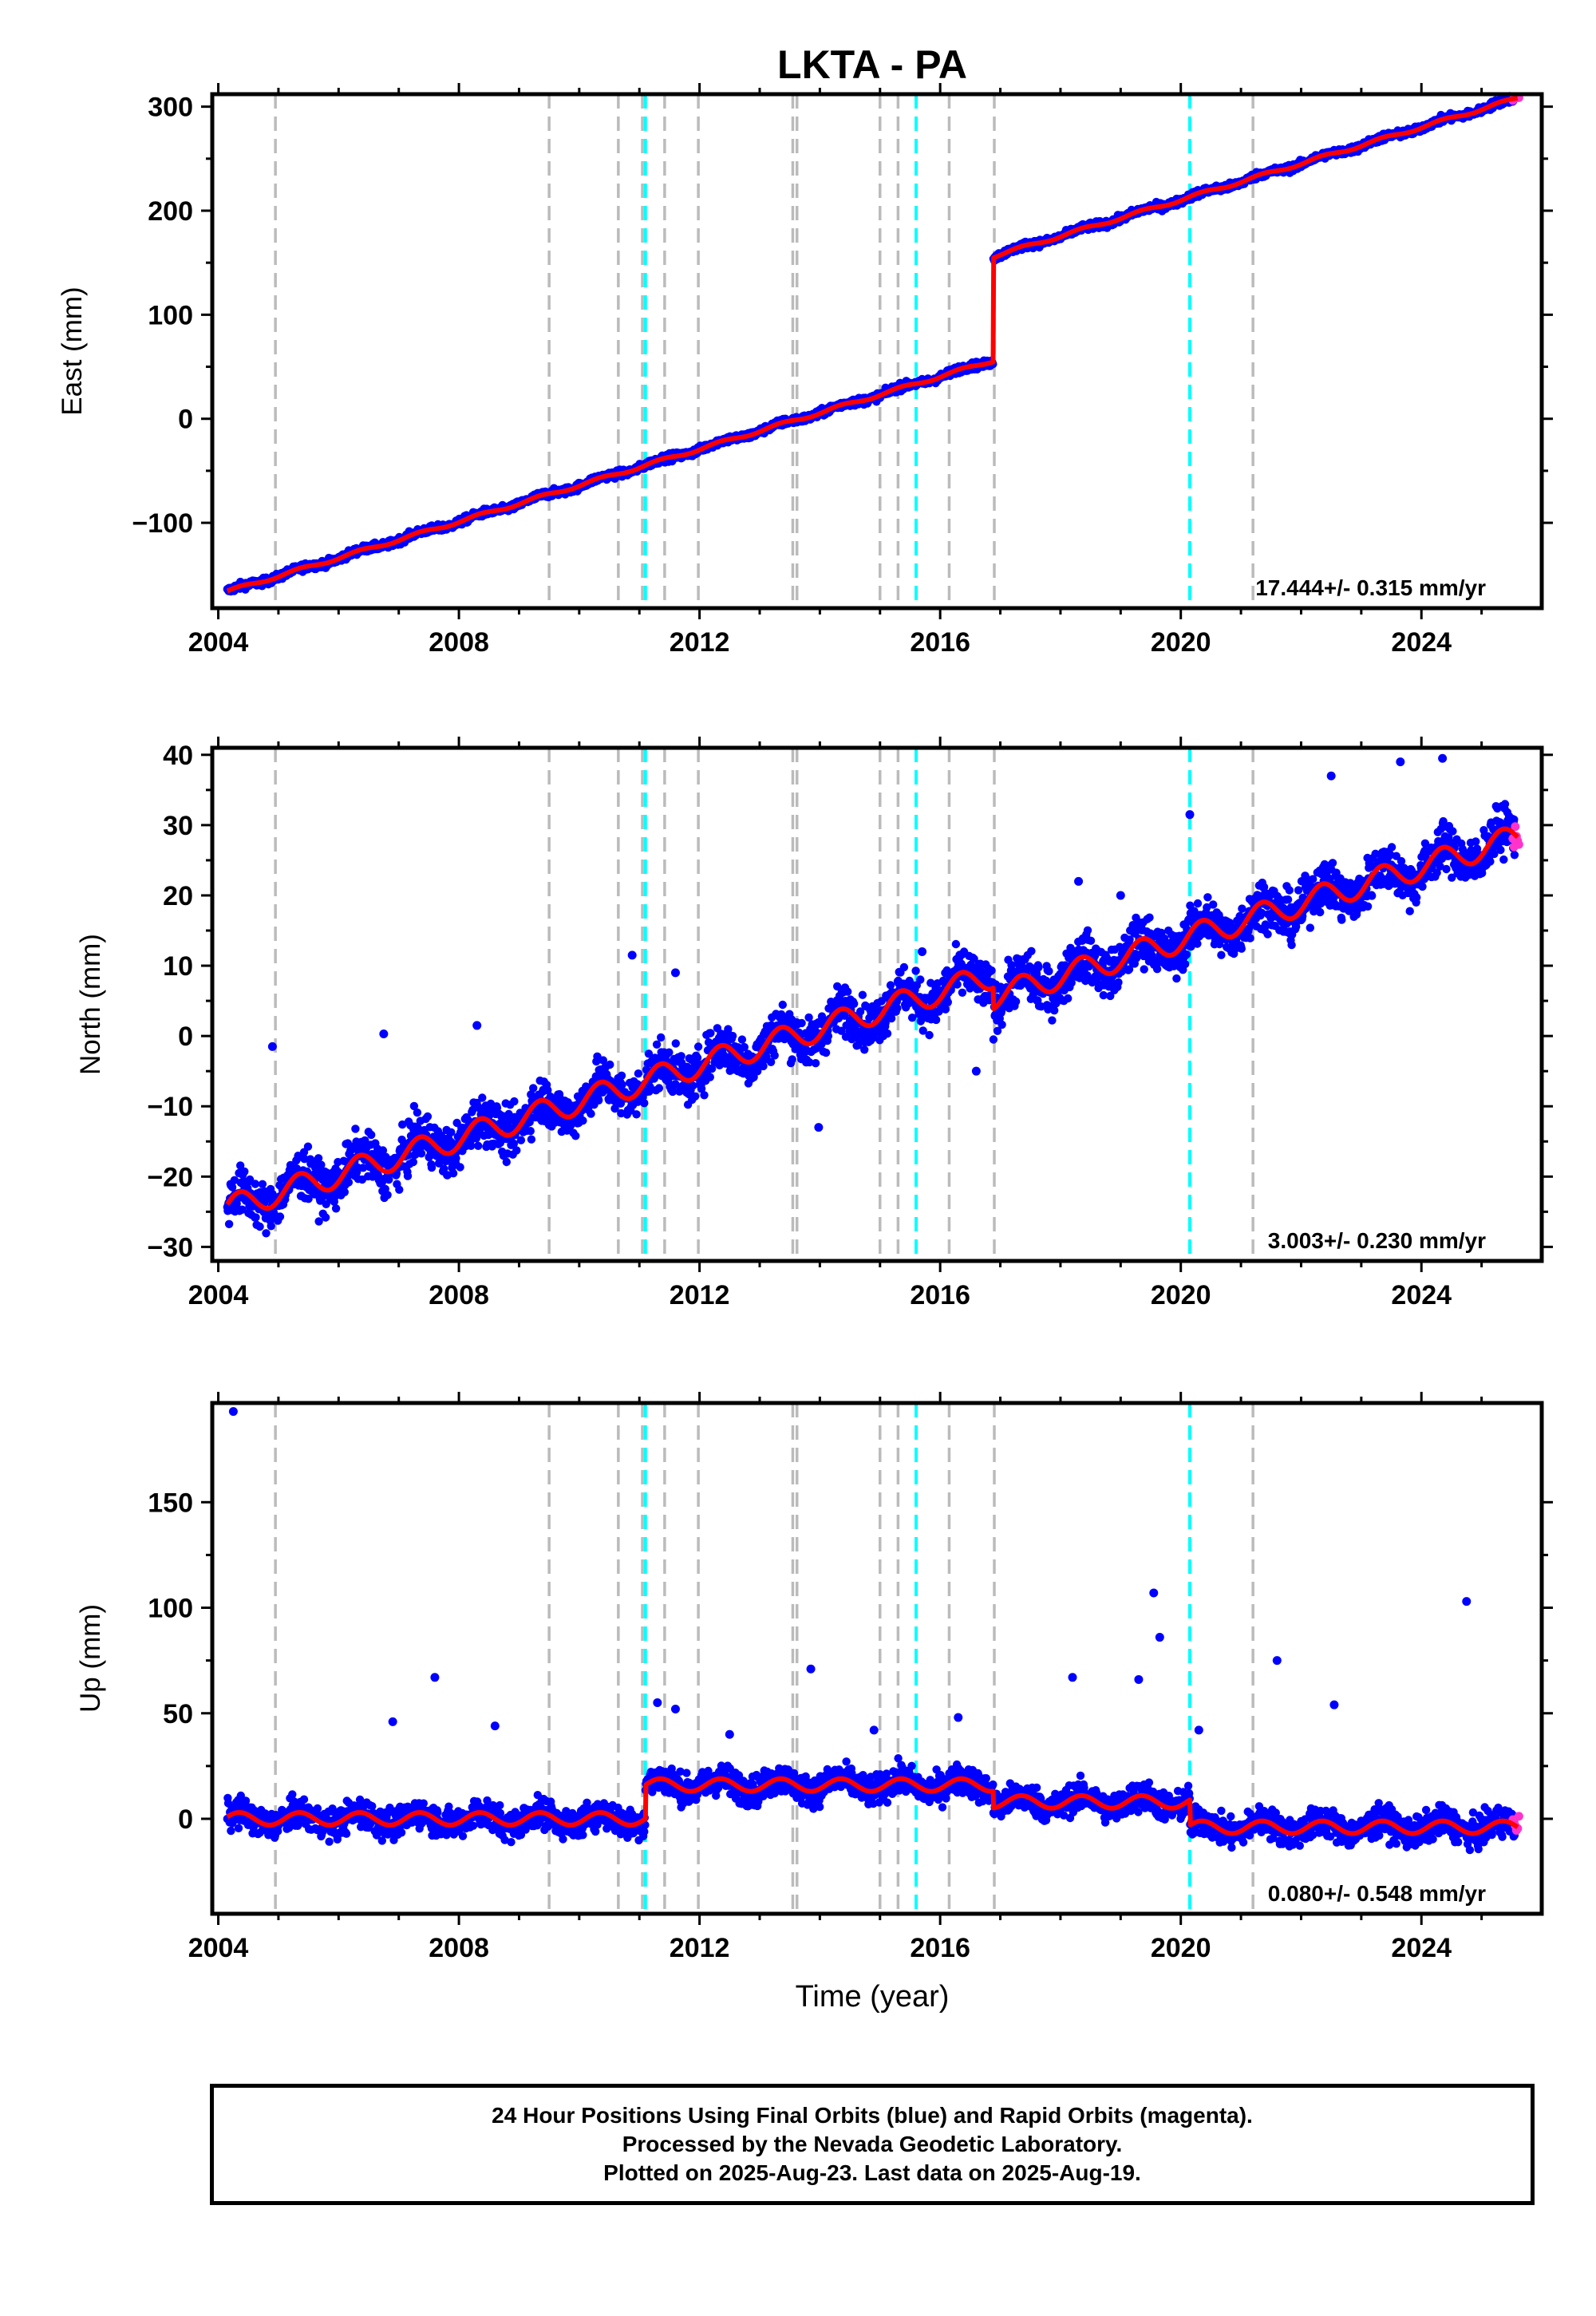  Describe the element at coordinates (872, 64) in the screenshot. I see `chart-title: LKTA - PA` at that location.